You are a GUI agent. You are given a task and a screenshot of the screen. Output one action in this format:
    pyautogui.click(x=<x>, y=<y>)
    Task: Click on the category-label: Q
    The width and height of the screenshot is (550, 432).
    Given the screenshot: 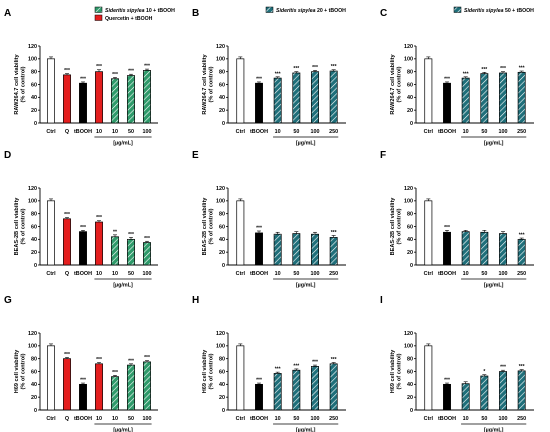 What is the action you would take?
    pyautogui.click(x=67, y=419)
    